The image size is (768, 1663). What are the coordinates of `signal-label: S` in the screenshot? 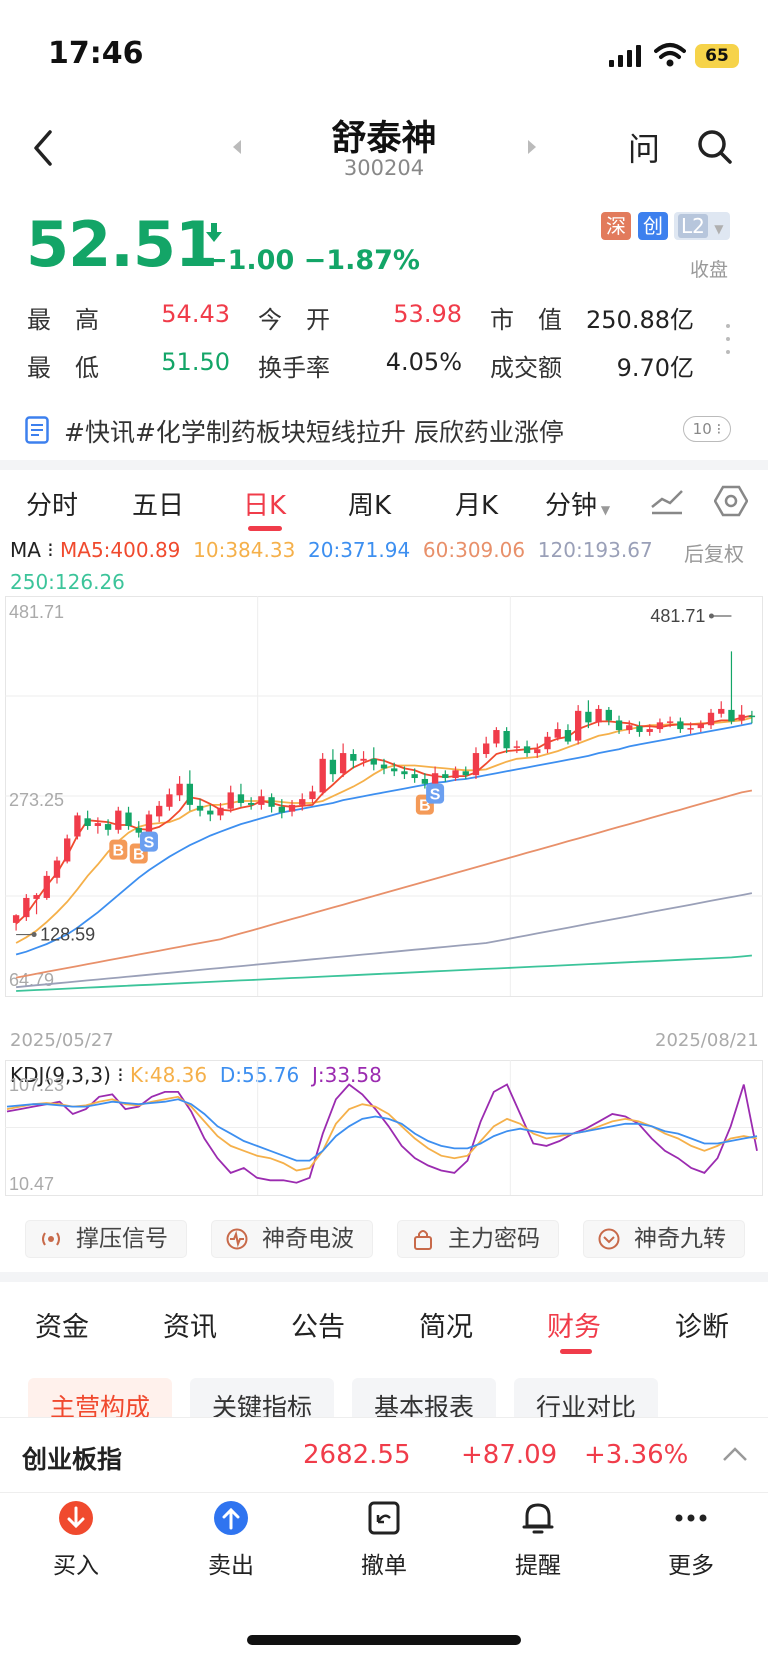 It's located at (149, 843).